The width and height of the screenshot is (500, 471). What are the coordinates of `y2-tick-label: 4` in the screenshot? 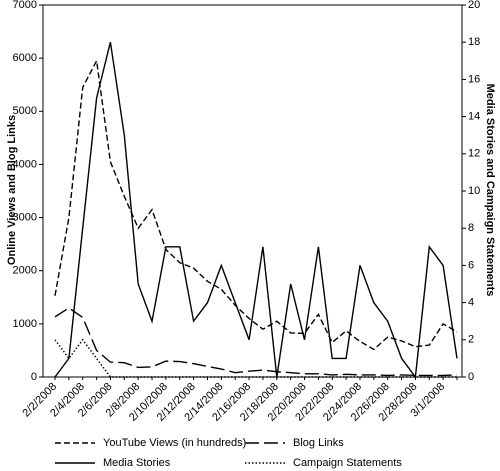 It's located at (471, 303).